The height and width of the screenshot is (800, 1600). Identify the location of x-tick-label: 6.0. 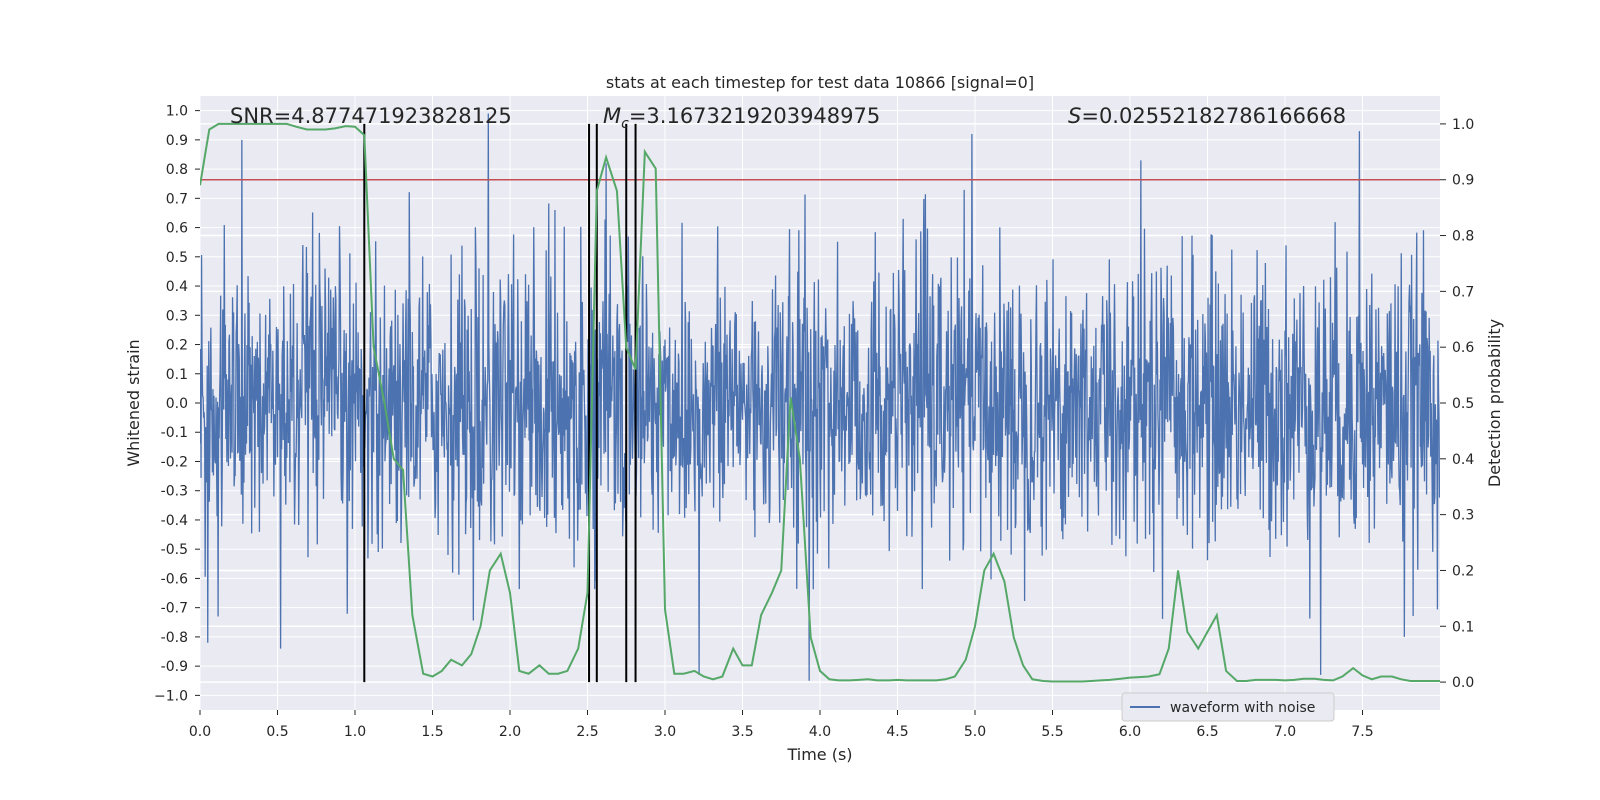
(1130, 732).